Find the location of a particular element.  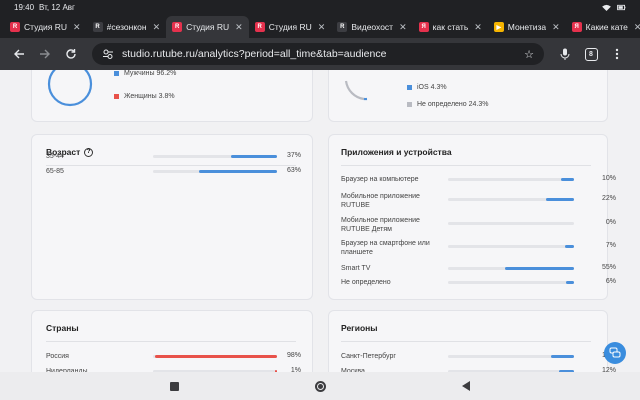

gender-card: Мужчины 96.2% Женщины 3.8% is located at coordinates (172, 96).